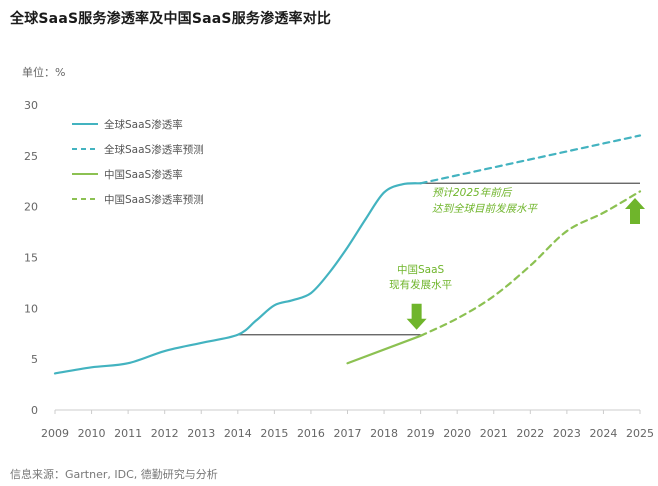 The image size is (658, 486). Describe the element at coordinates (603, 433) in the screenshot. I see `x-tick-label: 2024` at that location.